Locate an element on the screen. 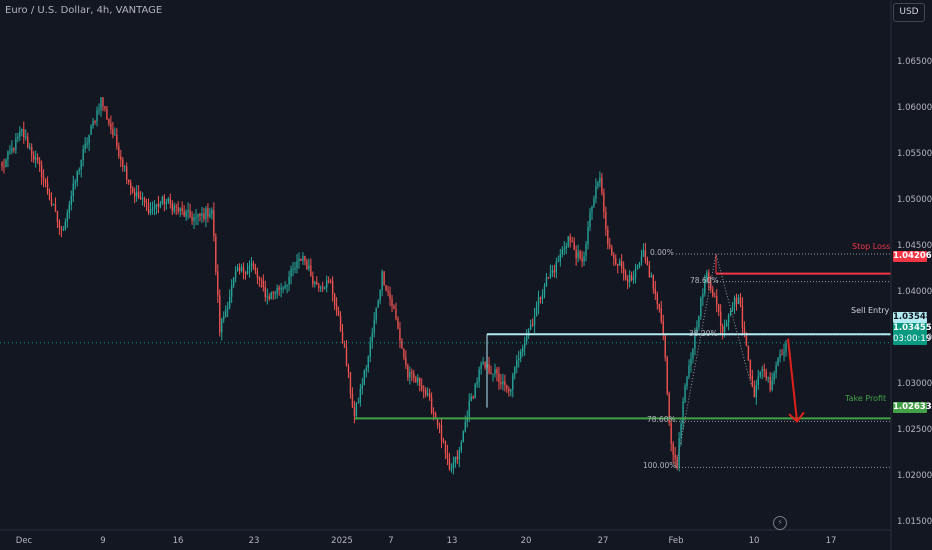 This screenshot has height=550, width=932. current-price-value: 1.03455 is located at coordinates (912, 328).